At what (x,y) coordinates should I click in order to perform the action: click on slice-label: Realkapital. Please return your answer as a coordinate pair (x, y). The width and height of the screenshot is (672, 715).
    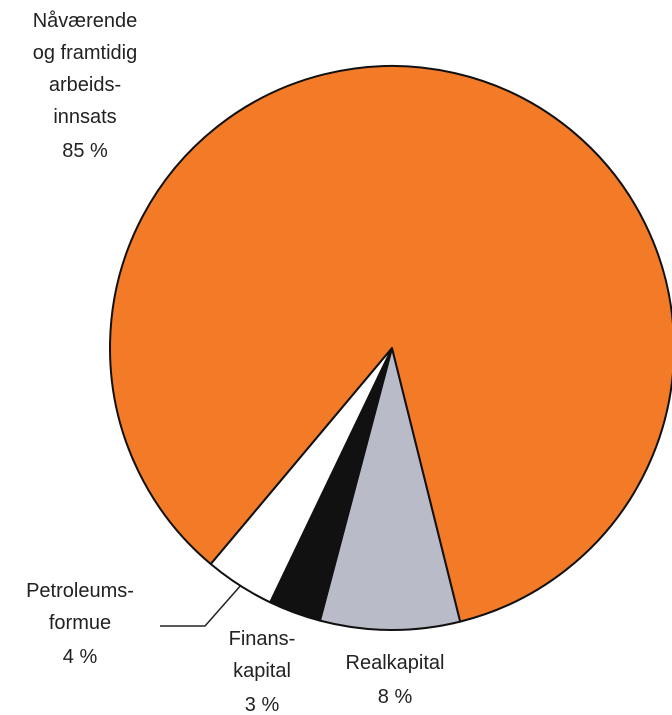
    Looking at the image, I should click on (395, 663).